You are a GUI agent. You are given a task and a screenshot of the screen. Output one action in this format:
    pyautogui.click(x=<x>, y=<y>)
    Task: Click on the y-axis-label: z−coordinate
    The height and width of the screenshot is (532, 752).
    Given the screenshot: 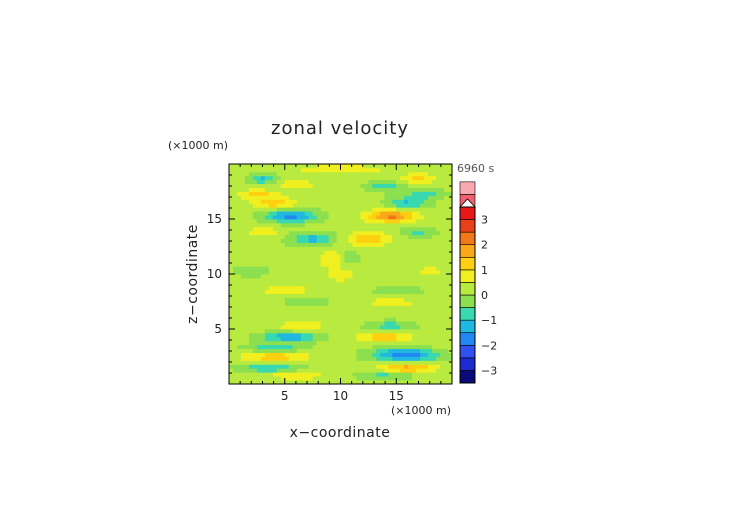 What is the action you would take?
    pyautogui.click(x=193, y=274)
    